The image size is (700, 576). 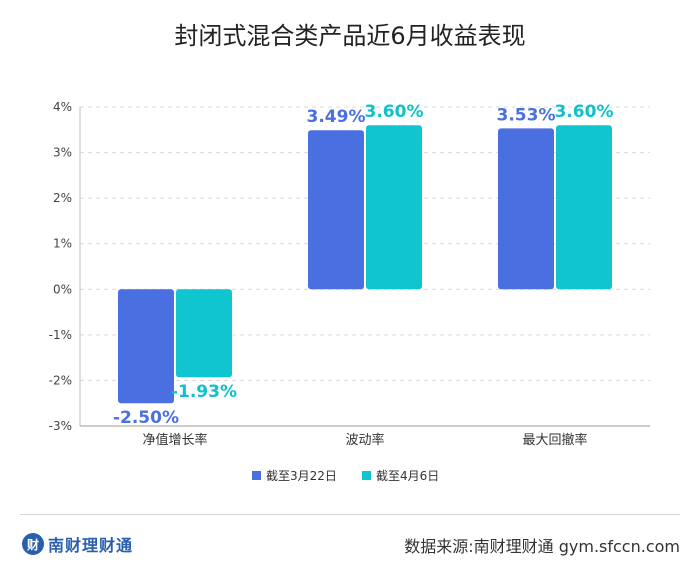 What do you see at coordinates (60, 335) in the screenshot?
I see `y-tick-label: -1%` at bounding box center [60, 335].